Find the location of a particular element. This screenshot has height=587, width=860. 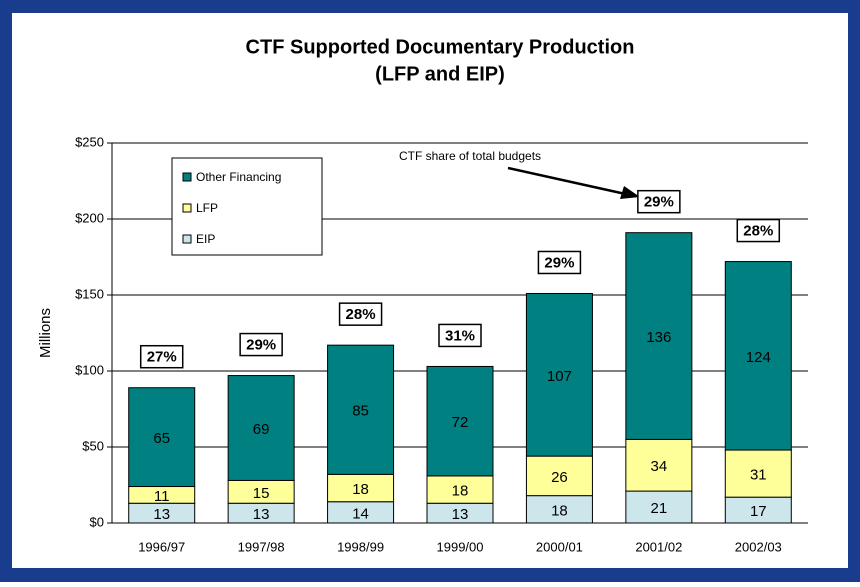

x-tick-label: 1997/98 is located at coordinates (261, 546).